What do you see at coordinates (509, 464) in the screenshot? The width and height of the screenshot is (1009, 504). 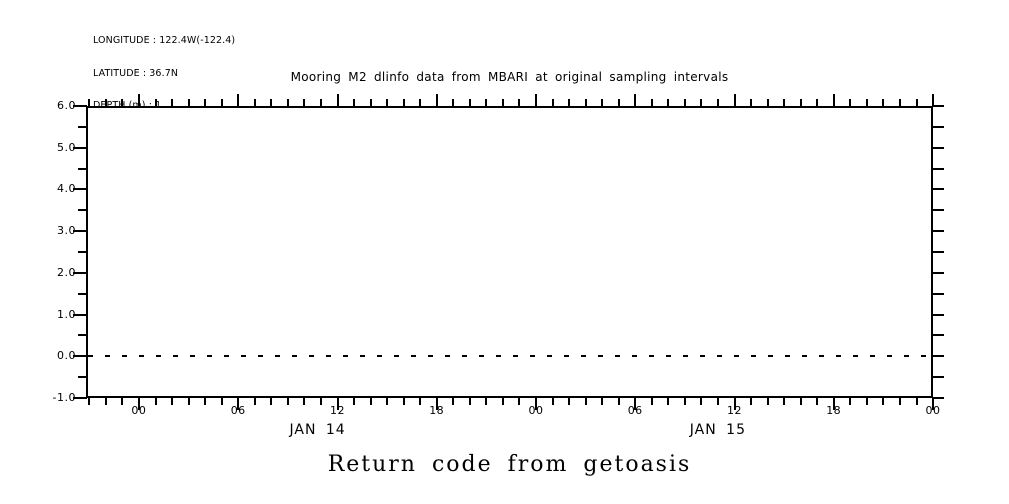 I see `footer-label: Return code from getoasis` at bounding box center [509, 464].